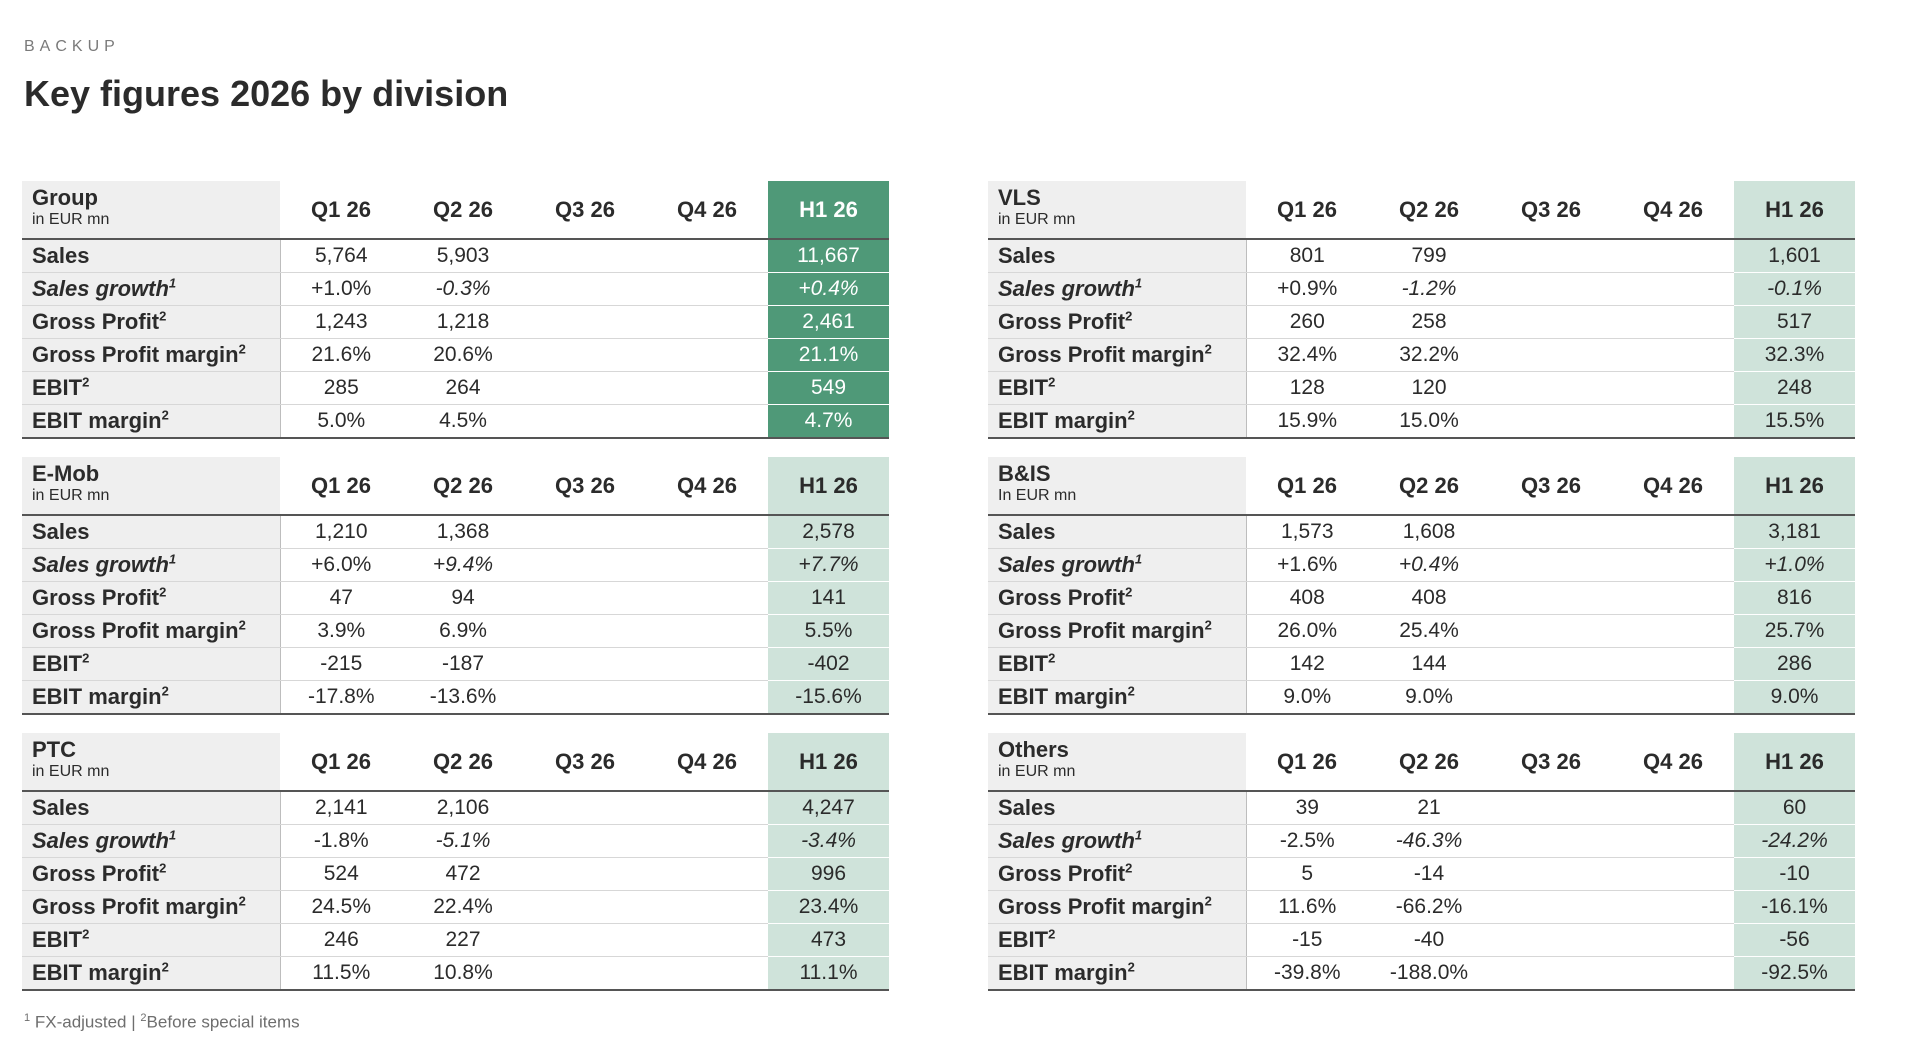  Describe the element at coordinates (1307, 907) in the screenshot. I see `data-cell: 11.6%` at that location.